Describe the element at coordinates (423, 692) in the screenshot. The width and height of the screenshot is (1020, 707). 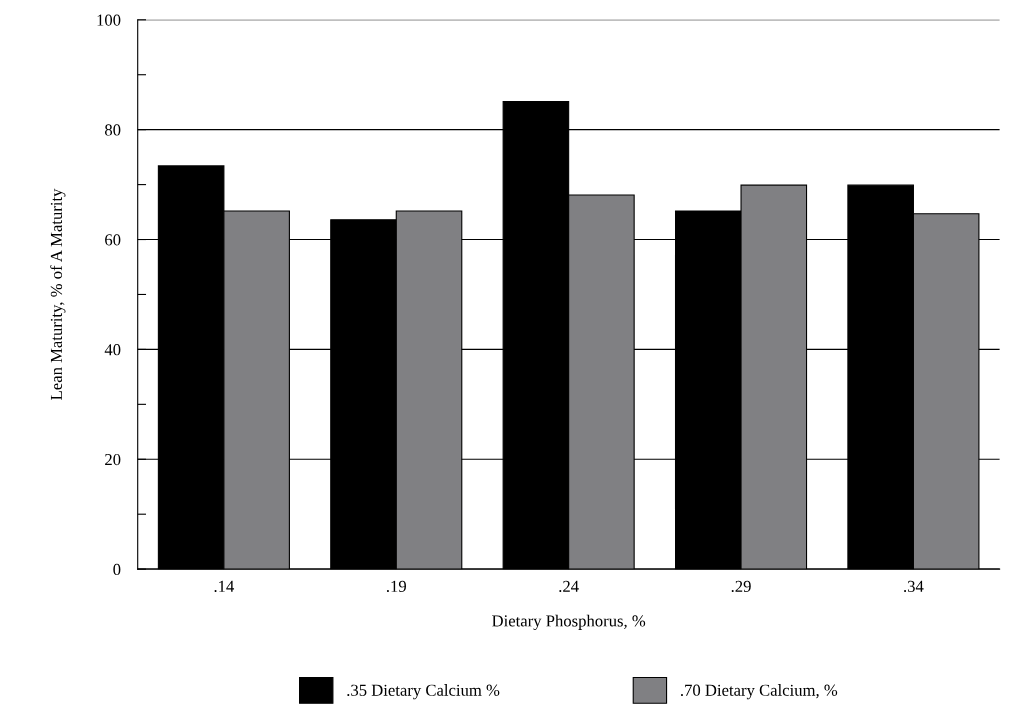
I see `legend-label: .35 Dietary Calcium %` at that location.